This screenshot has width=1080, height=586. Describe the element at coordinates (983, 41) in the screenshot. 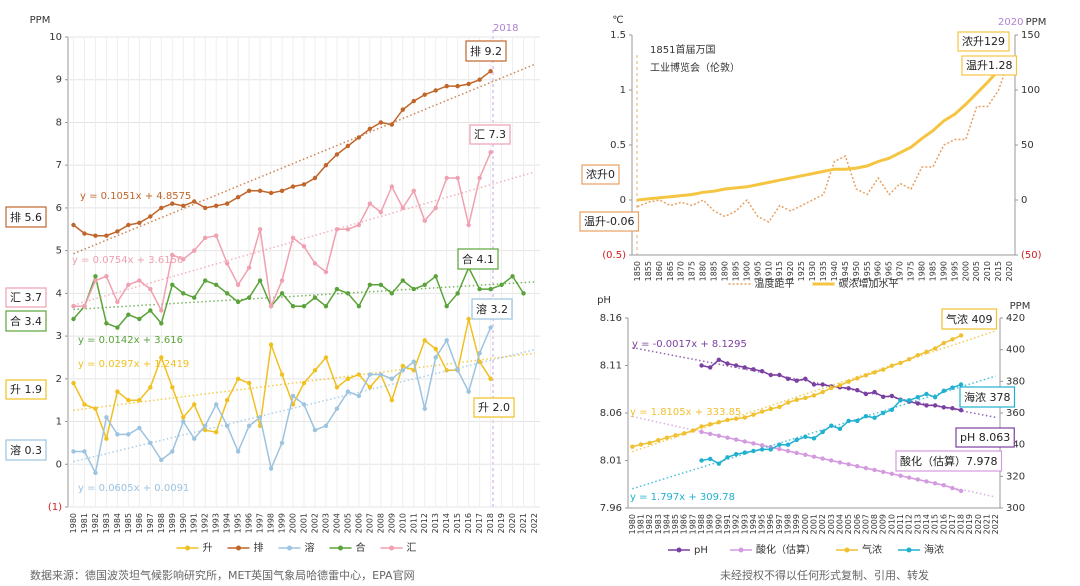

I see `callout-label: 浓升129` at that location.